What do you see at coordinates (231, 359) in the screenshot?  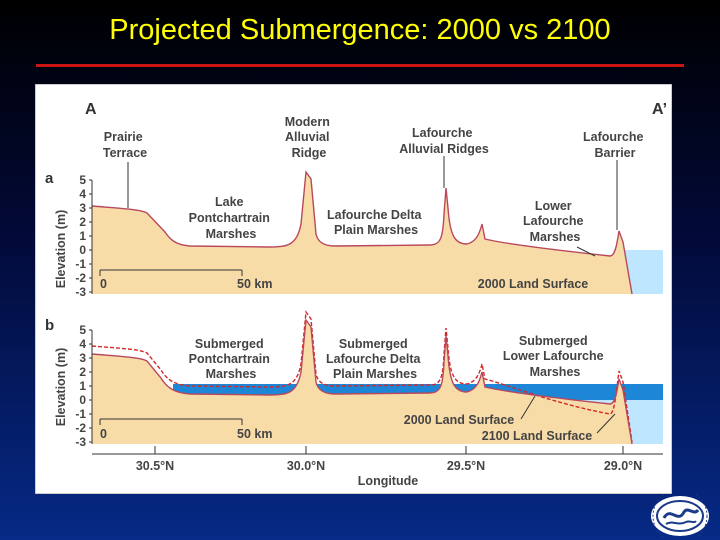 I see `label-submerged-pontchartrain-marshes: Submerged Pontchartrain Marshes` at bounding box center [231, 359].